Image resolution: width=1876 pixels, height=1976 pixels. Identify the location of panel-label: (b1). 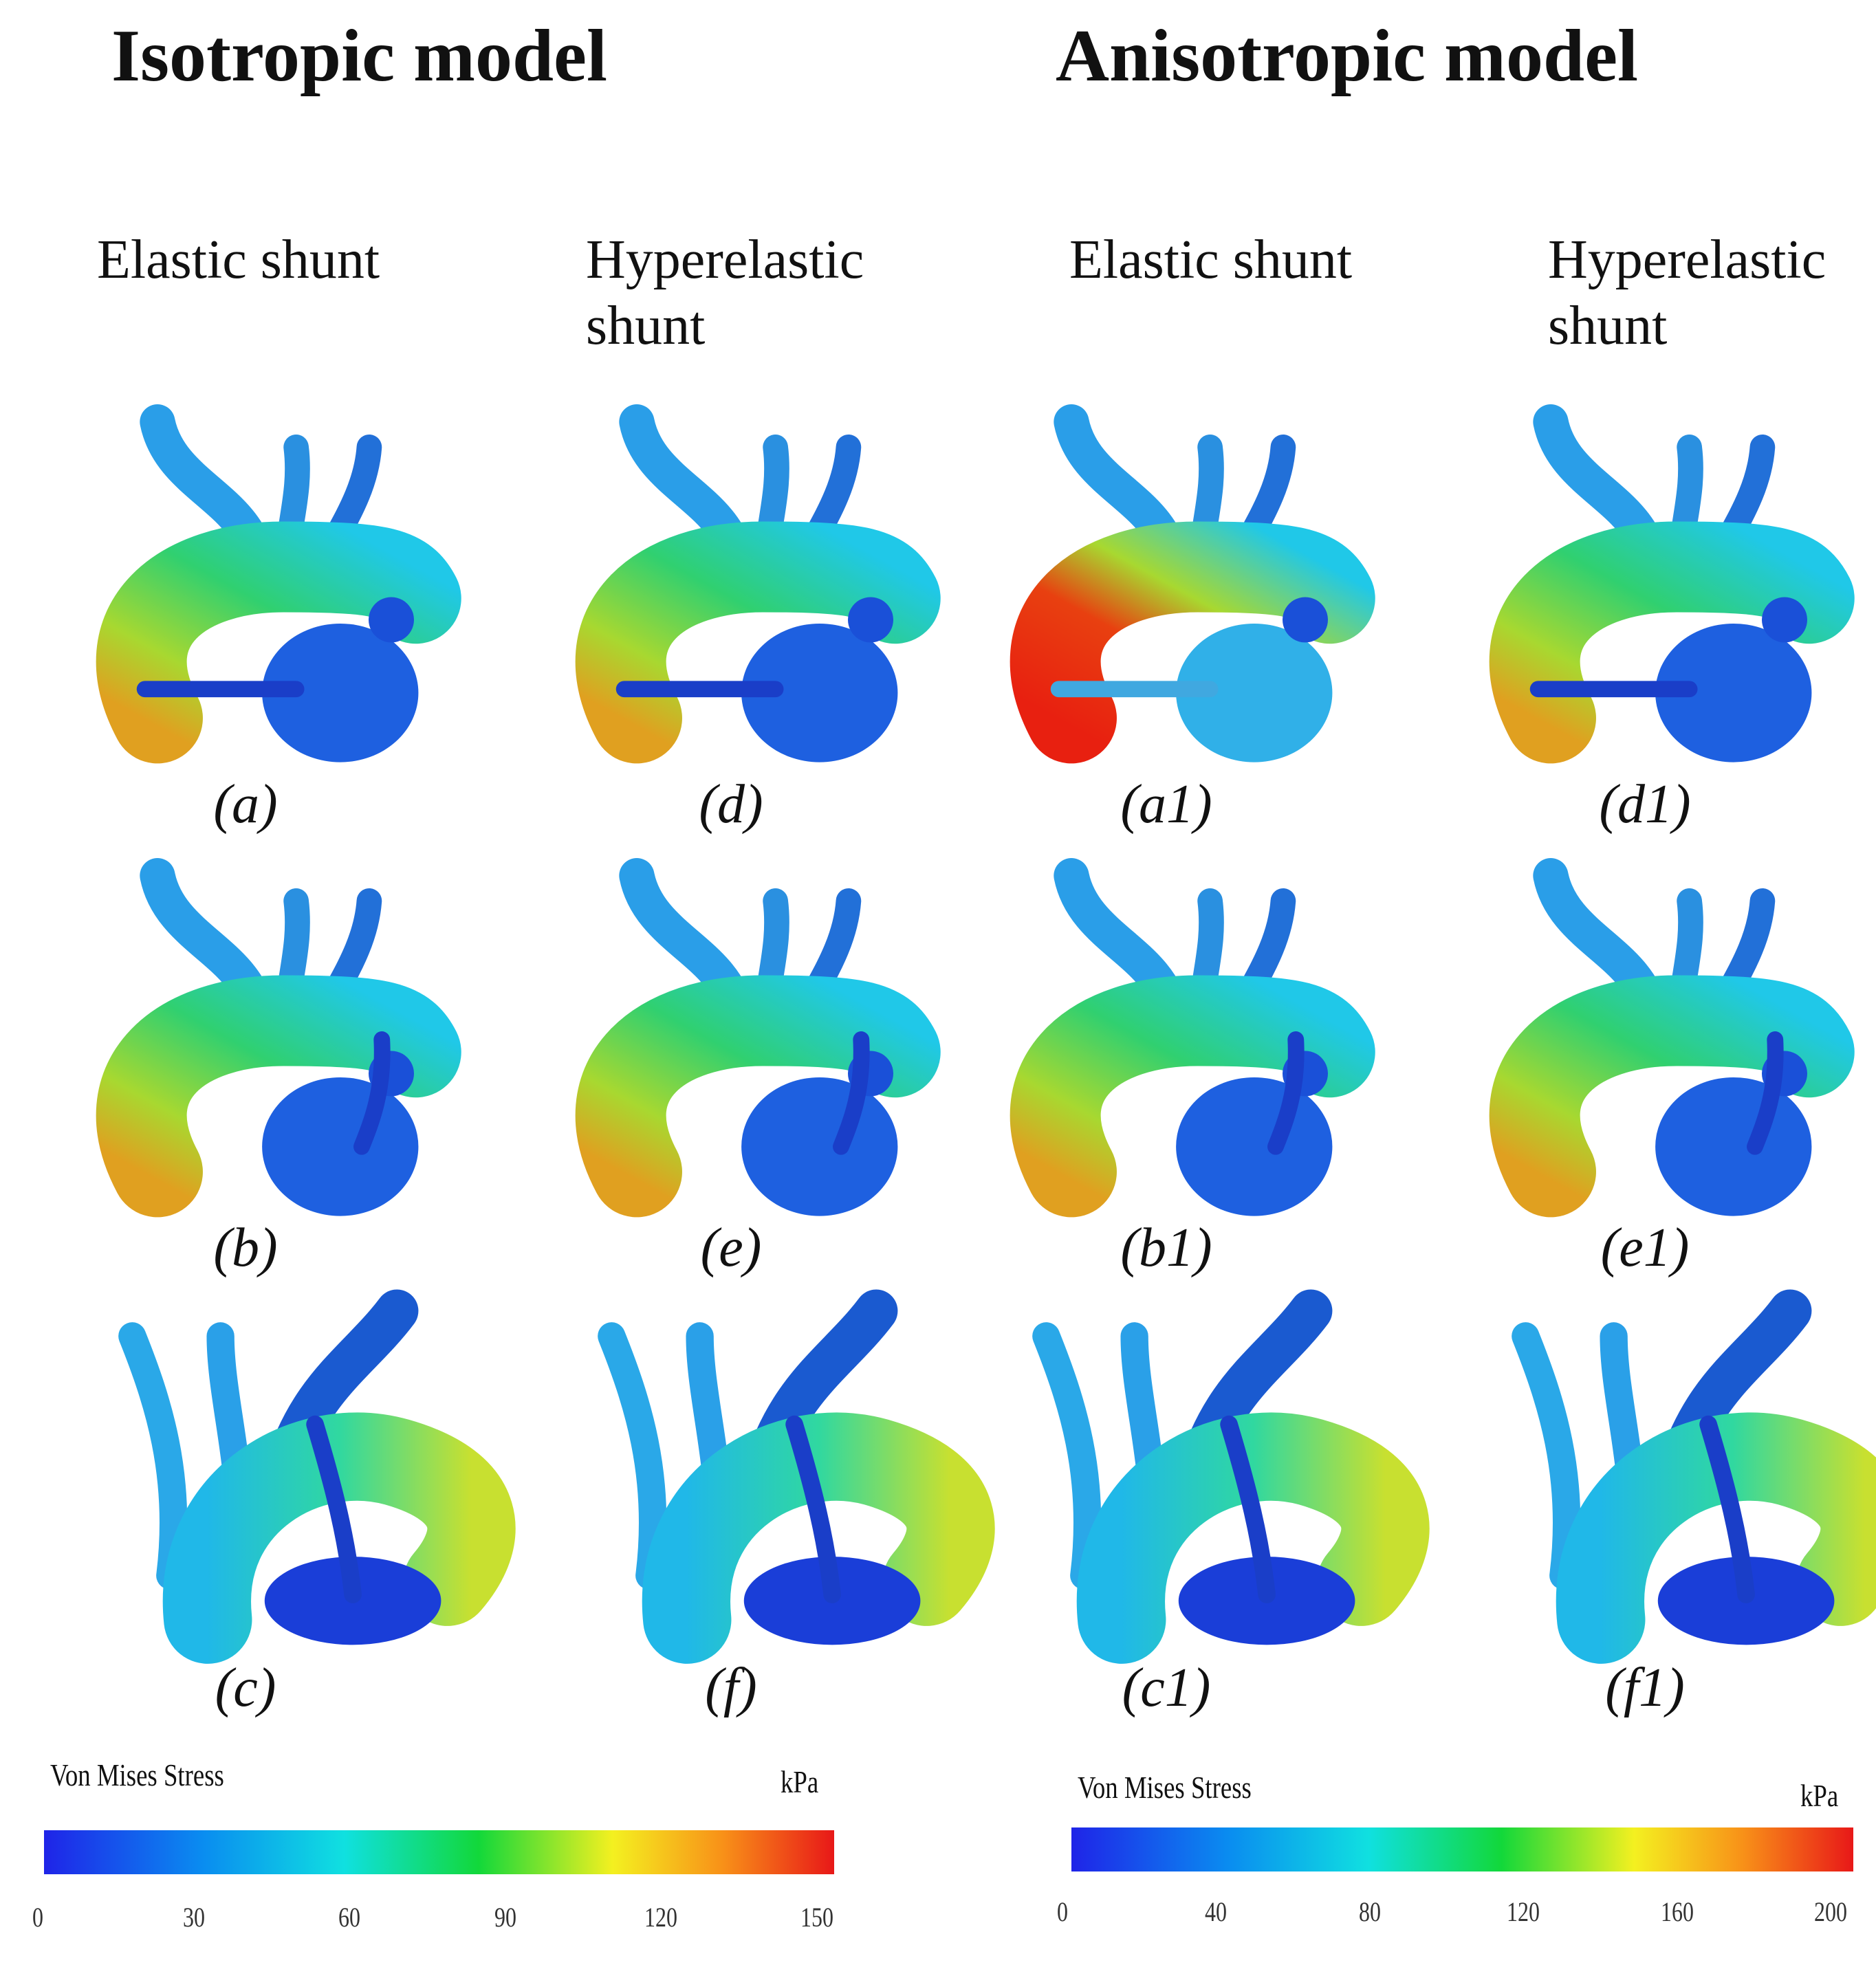
(1166, 1248).